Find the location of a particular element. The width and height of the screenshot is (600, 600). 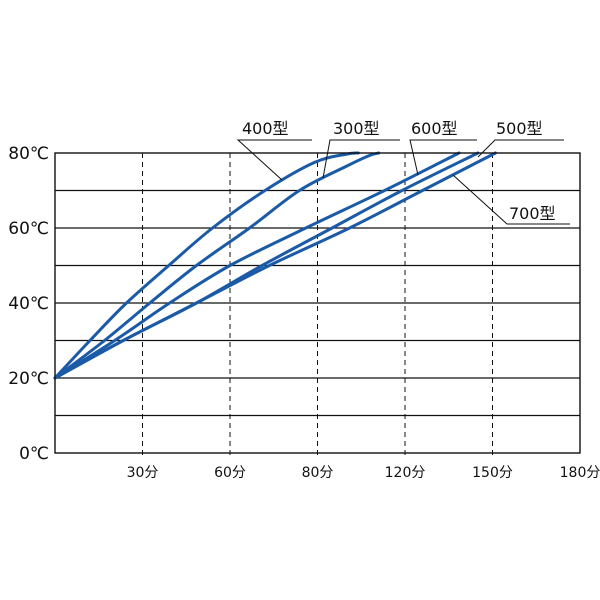

x-tick-label: 120分 is located at coordinates (405, 473).